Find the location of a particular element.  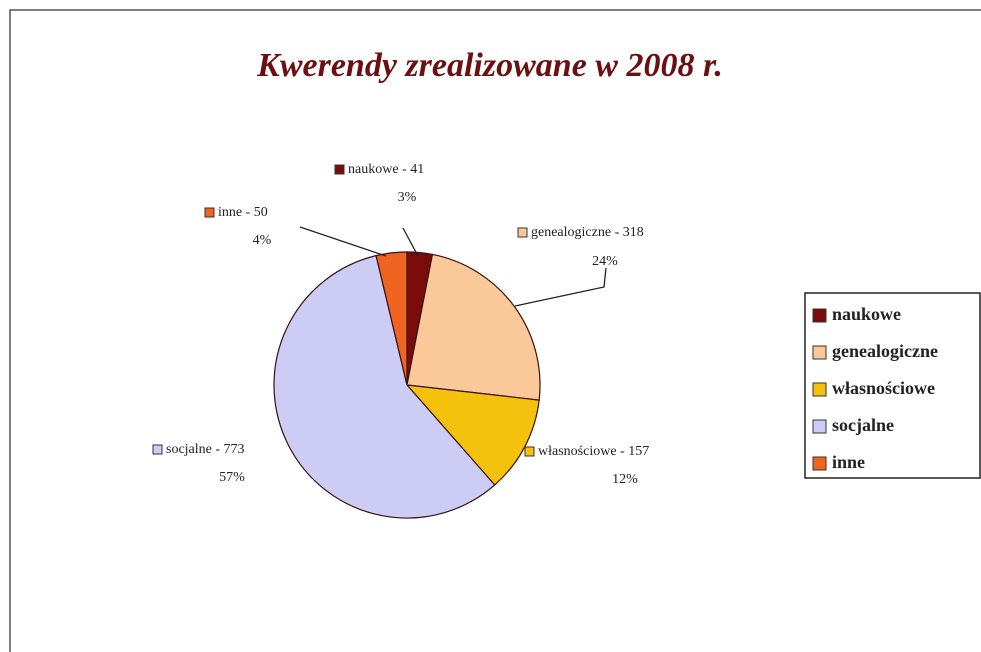

percent-label: 57% is located at coordinates (232, 477).